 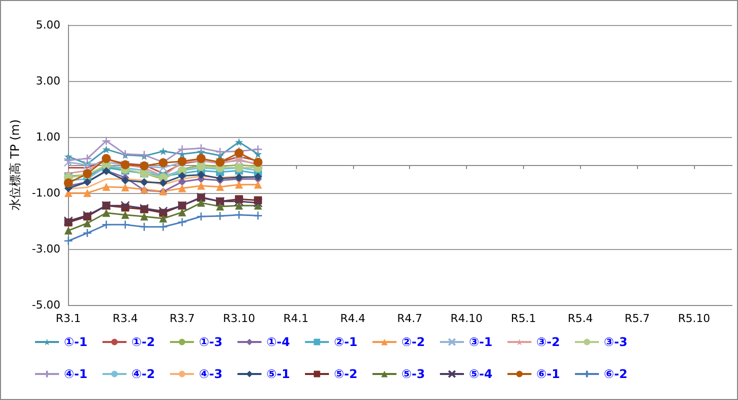 I want to click on x-tick-label: R5.1, so click(x=523, y=318).